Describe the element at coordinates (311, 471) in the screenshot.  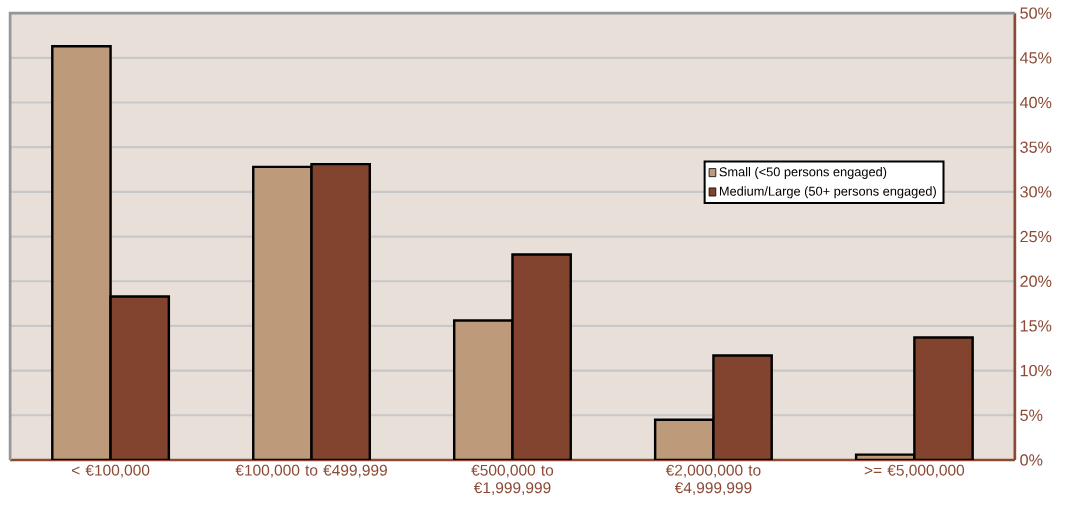
I see `x-tick-label: €100,000 to €499,999` at that location.